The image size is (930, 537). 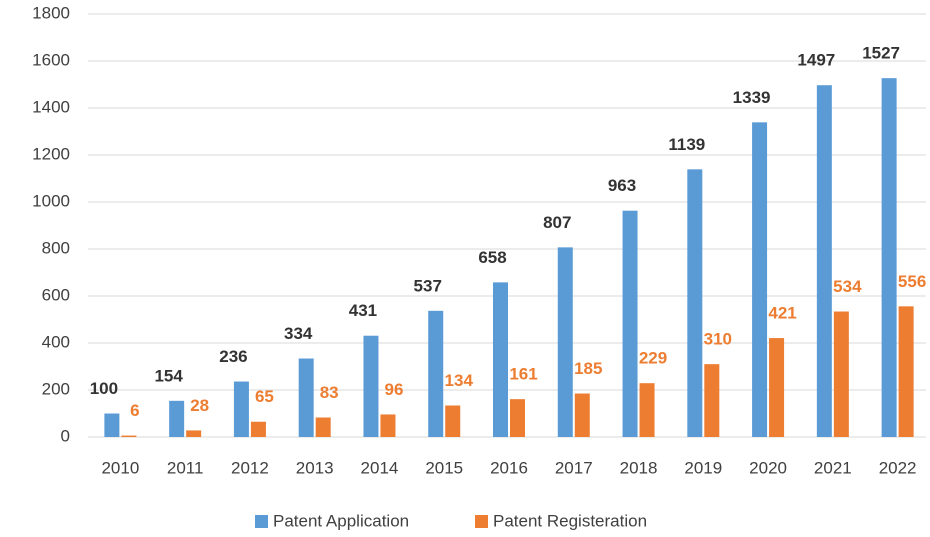 What do you see at coordinates (847, 286) in the screenshot?
I see `value-label: 534` at bounding box center [847, 286].